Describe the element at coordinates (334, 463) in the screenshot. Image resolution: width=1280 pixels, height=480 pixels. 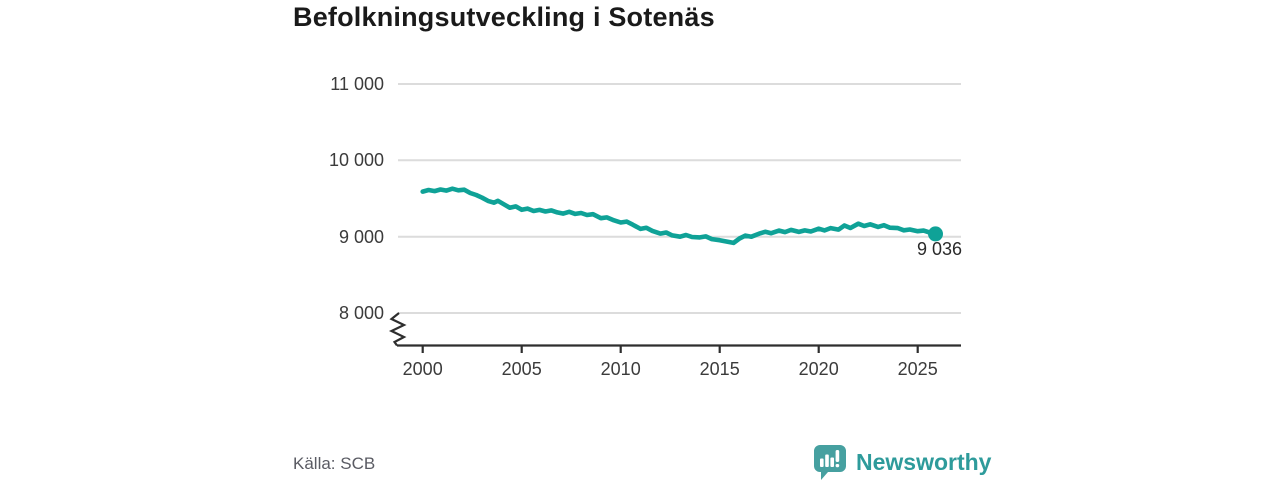
I see `source-label: Källa: SCB` at that location.